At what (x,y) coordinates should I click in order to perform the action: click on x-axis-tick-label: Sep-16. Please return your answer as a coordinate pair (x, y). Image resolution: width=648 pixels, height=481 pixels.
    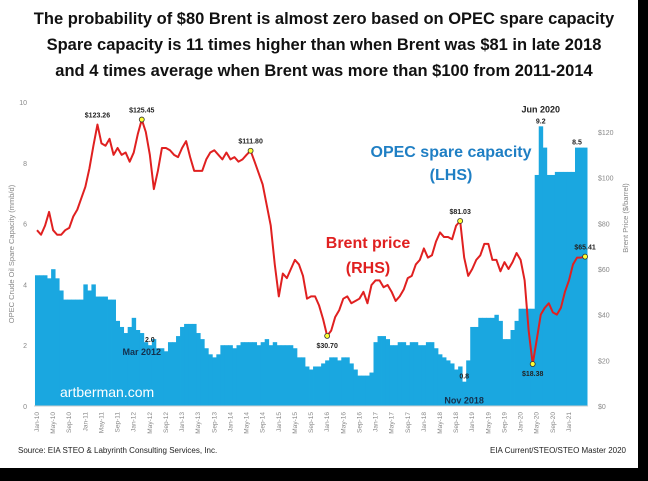
    Looking at the image, I should click on (359, 422).